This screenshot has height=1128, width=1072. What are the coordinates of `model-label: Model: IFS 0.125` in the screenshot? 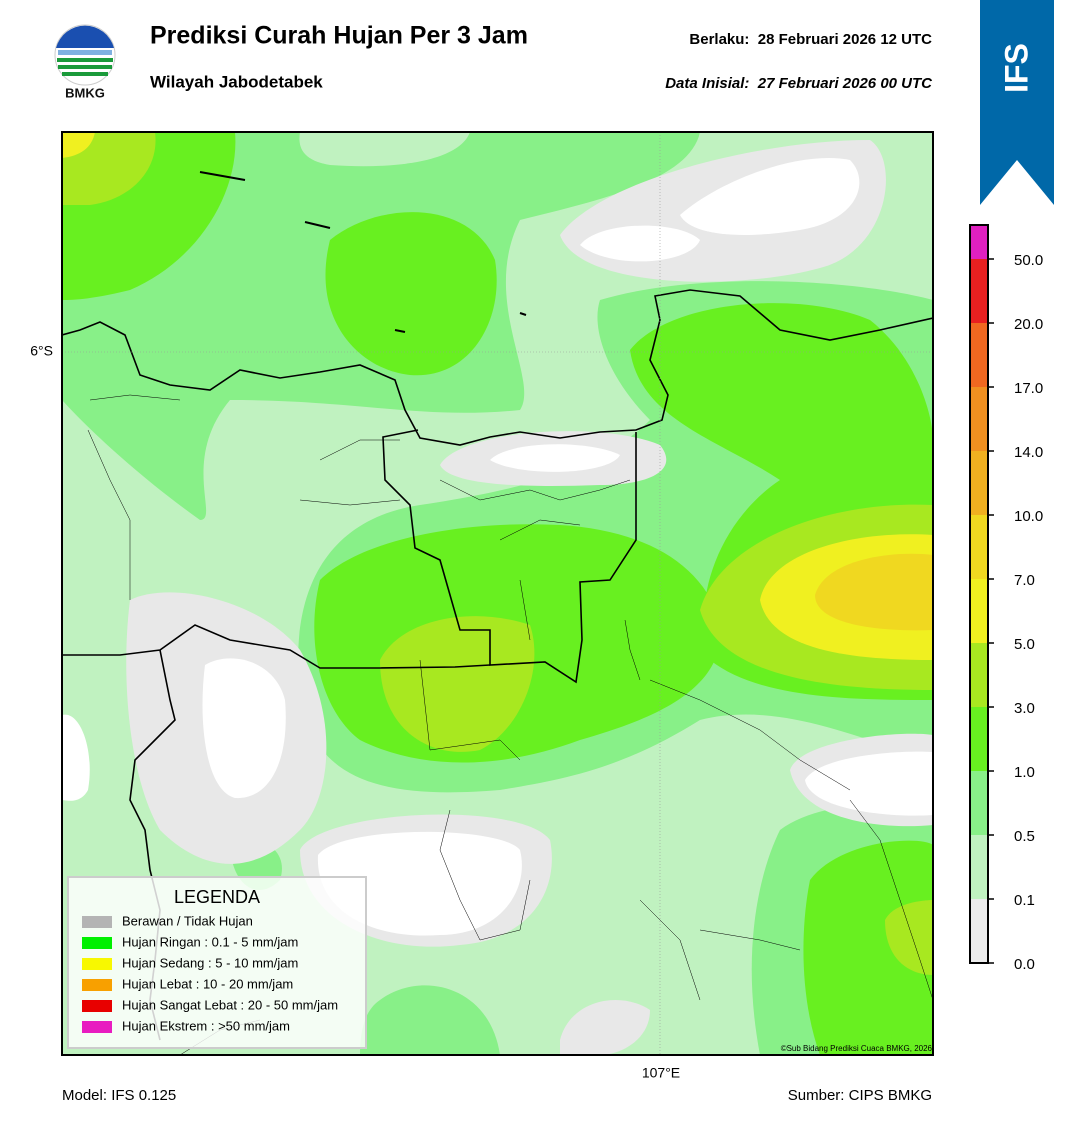 It's located at (119, 1095).